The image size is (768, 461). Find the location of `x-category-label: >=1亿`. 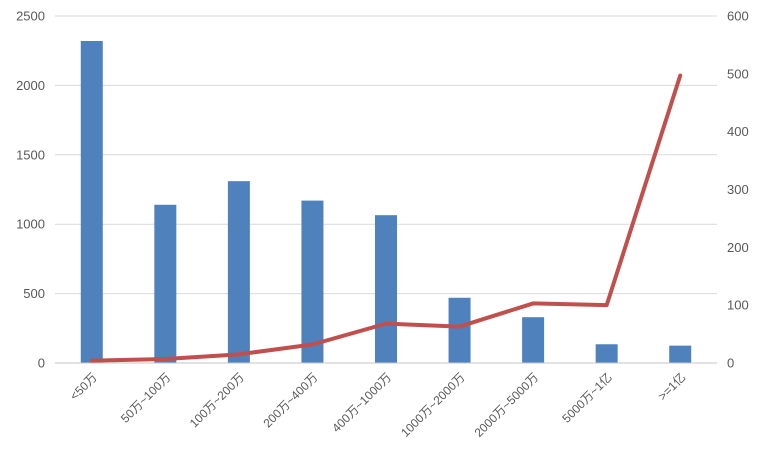

x-category-label: >=1亿 is located at coordinates (672, 387).